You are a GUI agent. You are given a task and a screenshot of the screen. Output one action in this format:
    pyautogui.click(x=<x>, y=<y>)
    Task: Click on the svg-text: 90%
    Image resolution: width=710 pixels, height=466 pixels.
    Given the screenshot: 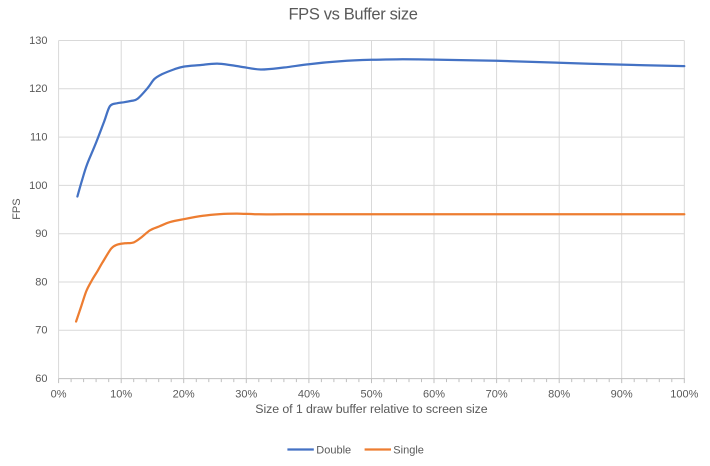 What is the action you would take?
    pyautogui.click(x=622, y=394)
    